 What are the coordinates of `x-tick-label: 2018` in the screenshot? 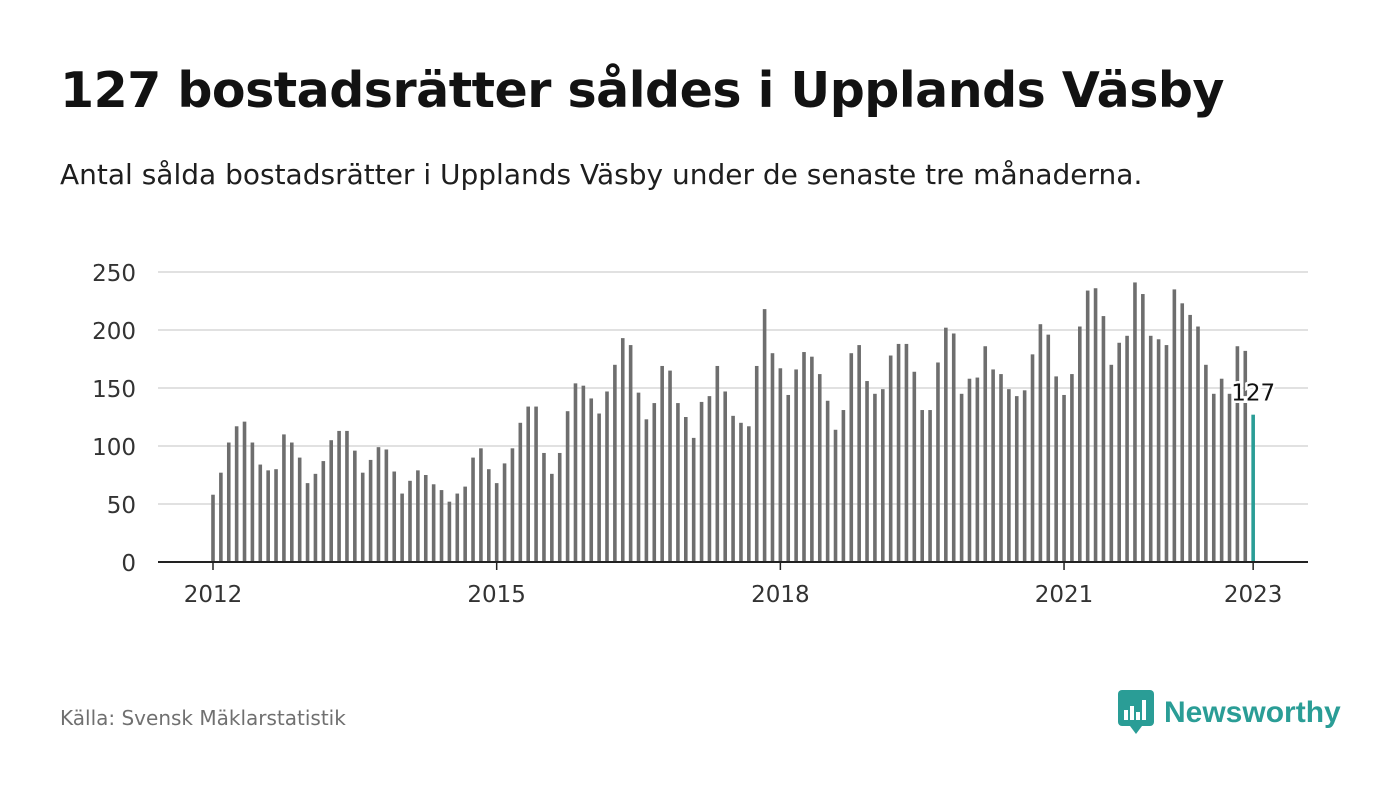 It's located at (780, 595).